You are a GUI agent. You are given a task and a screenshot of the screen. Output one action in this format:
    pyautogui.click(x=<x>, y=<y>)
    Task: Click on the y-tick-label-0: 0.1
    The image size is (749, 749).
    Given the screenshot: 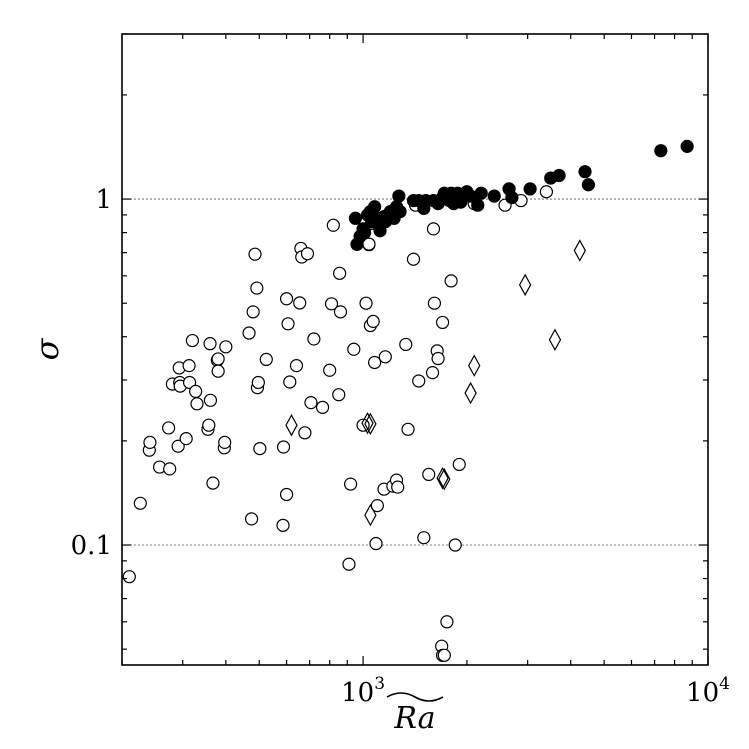 What is the action you would take?
    pyautogui.click(x=91, y=546)
    